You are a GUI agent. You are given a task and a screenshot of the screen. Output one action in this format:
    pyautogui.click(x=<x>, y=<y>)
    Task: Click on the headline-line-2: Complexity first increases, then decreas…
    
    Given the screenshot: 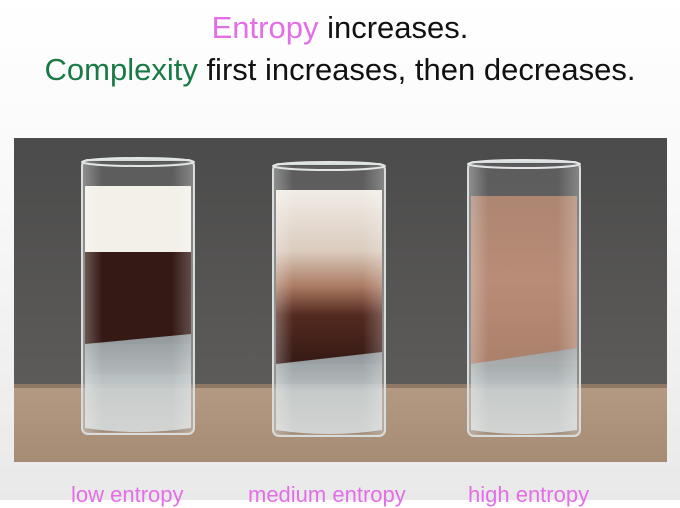 What is the action you would take?
    pyautogui.click(x=340, y=70)
    